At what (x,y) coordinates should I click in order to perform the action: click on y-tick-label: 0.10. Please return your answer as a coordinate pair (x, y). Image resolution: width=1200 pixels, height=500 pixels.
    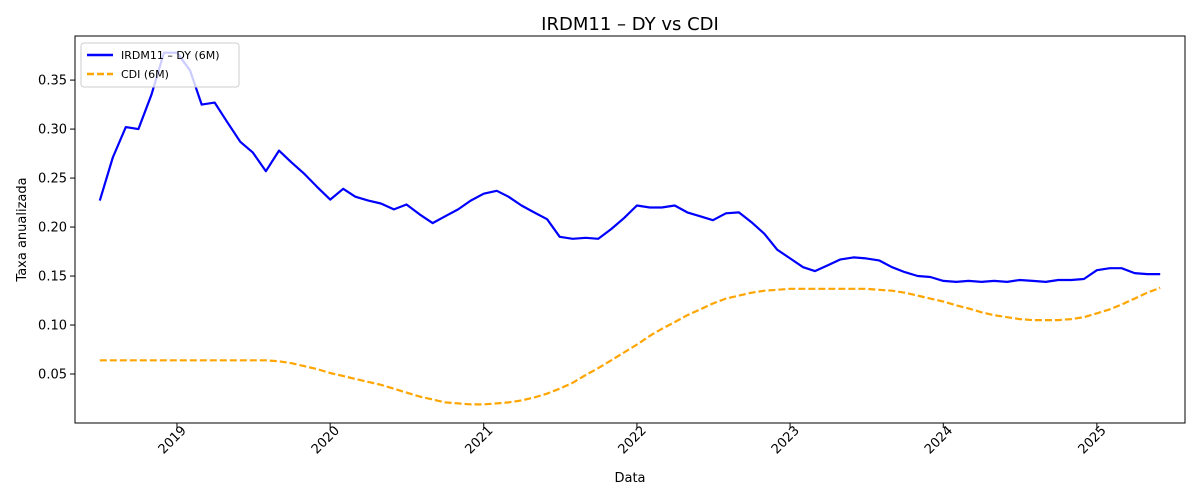
    Looking at the image, I should click on (52, 326).